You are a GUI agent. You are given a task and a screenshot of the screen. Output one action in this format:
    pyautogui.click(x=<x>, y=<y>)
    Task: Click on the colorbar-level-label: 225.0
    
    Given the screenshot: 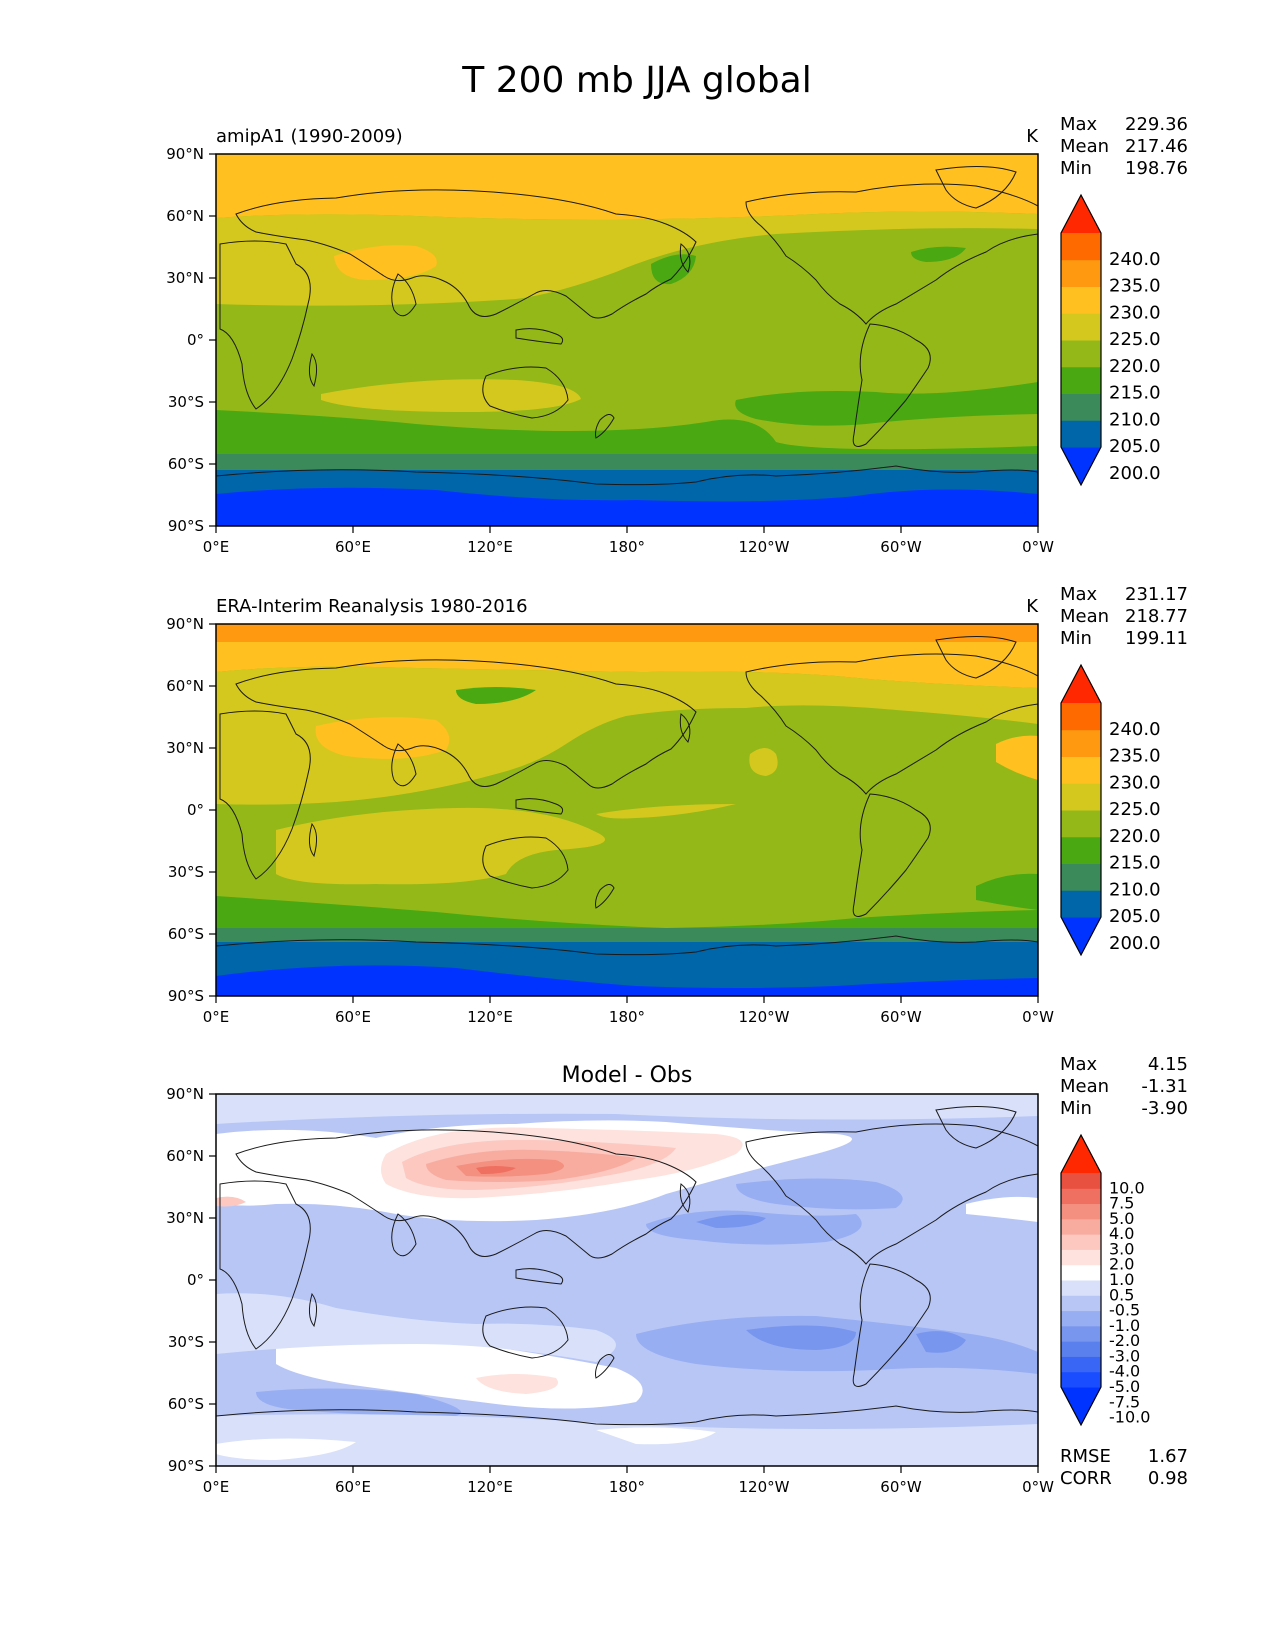 What is the action you would take?
    pyautogui.click(x=1135, y=339)
    